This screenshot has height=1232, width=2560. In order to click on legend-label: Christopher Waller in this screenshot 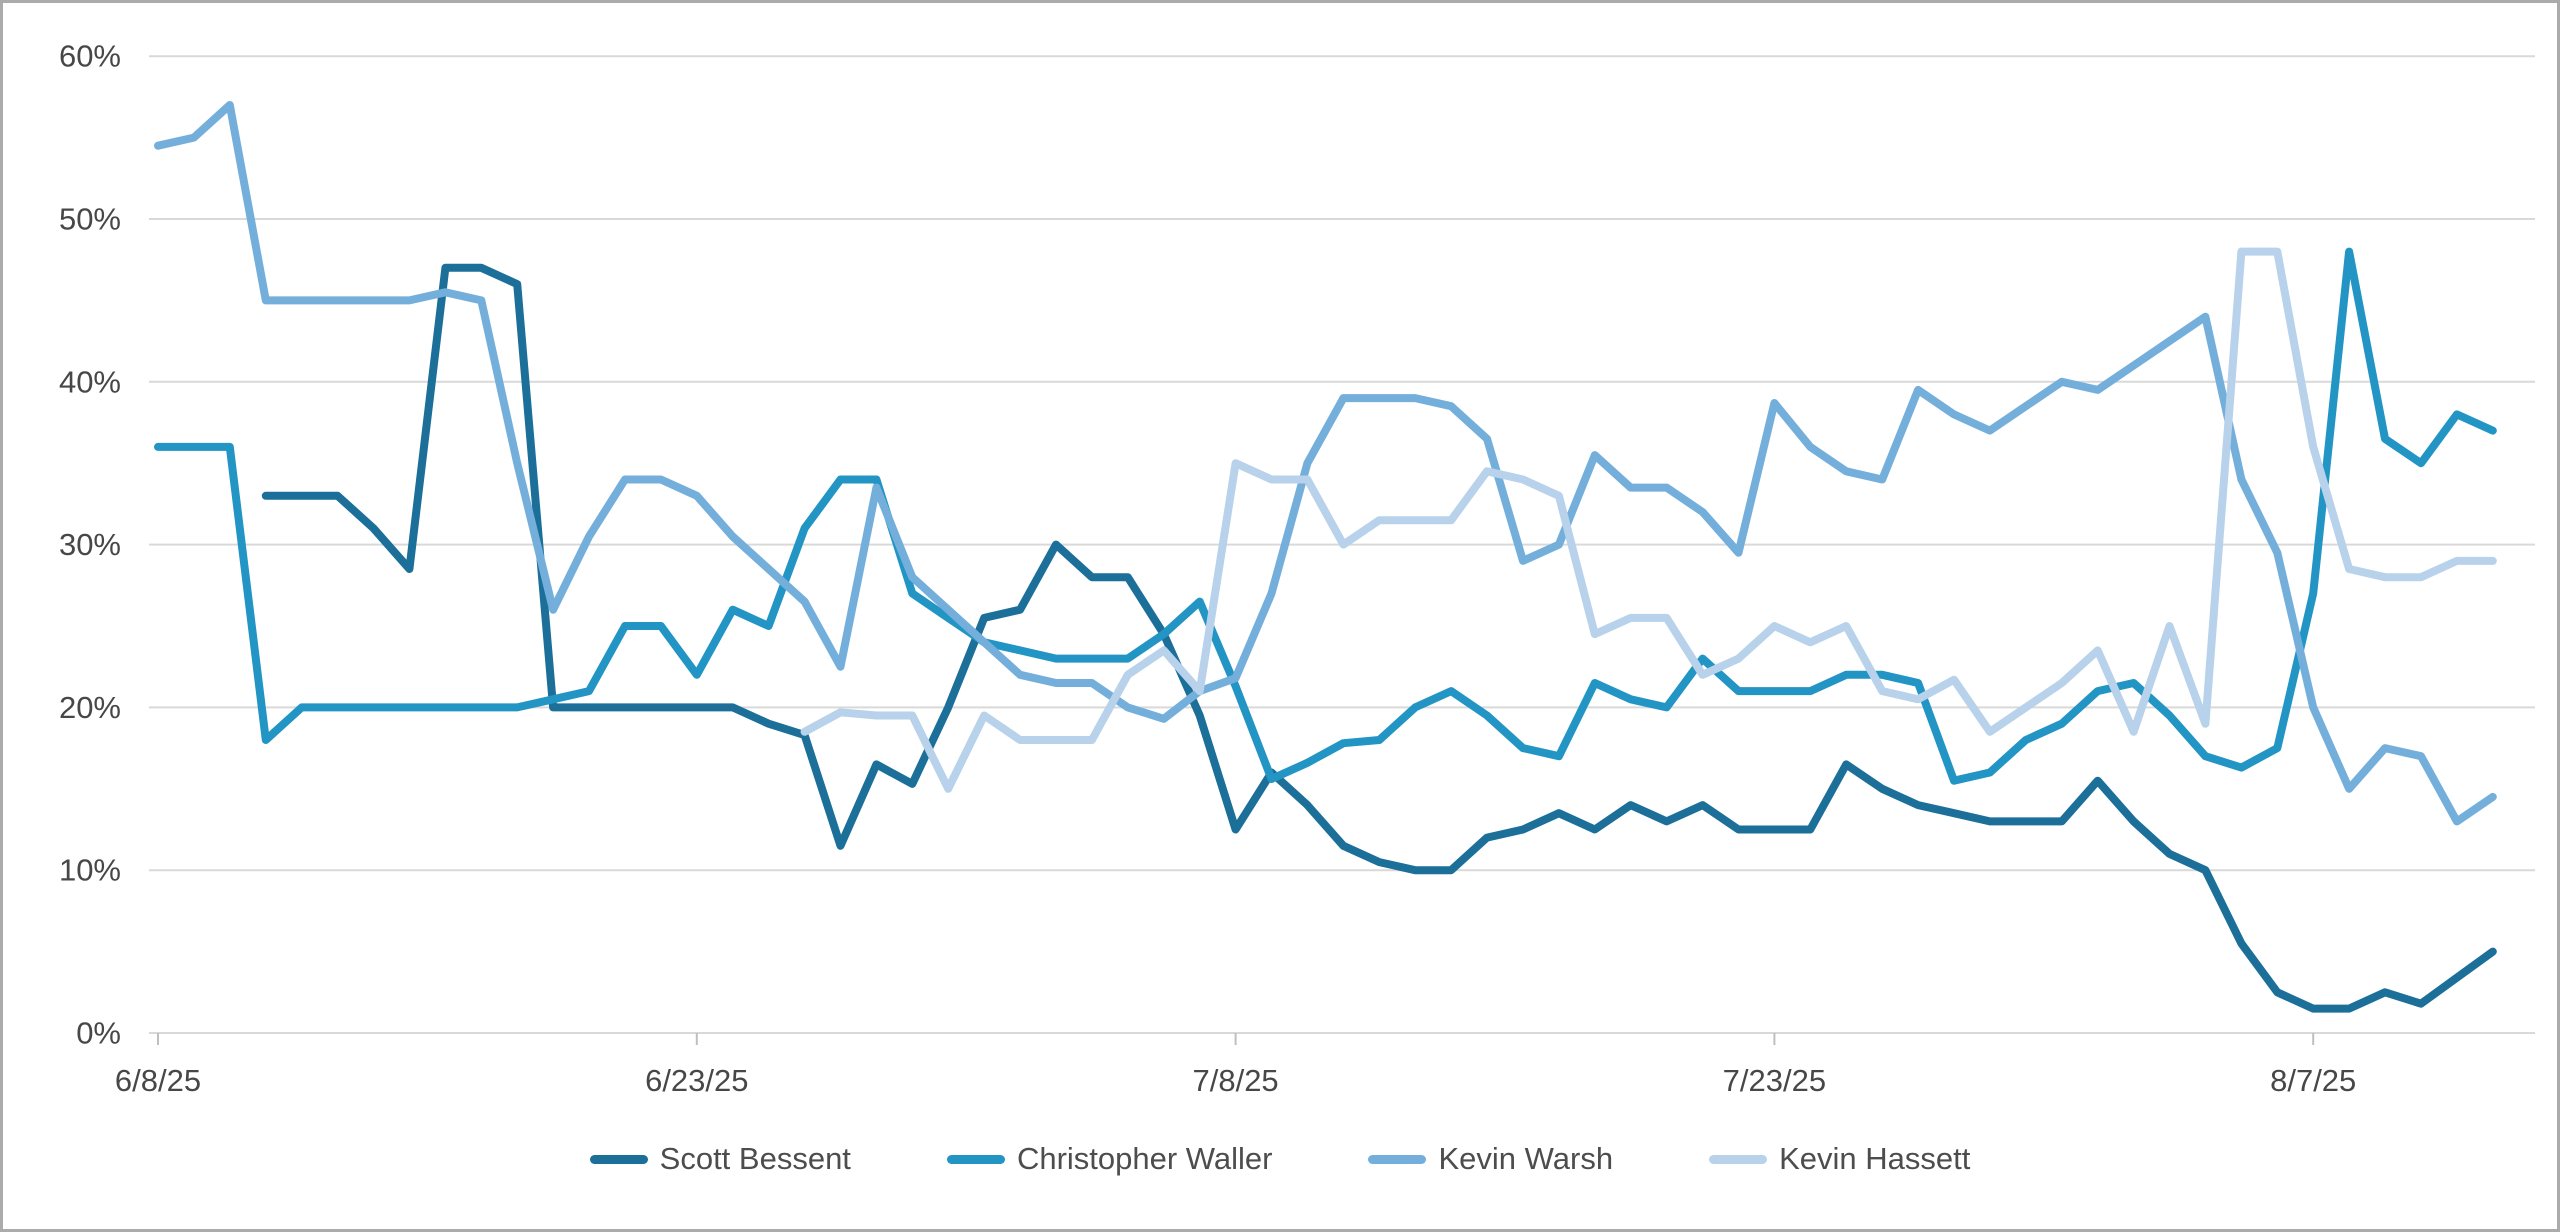, I will do `click(1144, 1158)`.